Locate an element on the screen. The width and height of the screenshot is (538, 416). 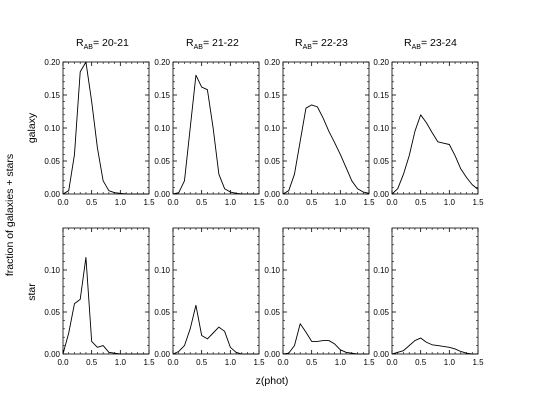
panel-galaxy-4-y-tick-label: 0.10 is located at coordinates (381, 128).